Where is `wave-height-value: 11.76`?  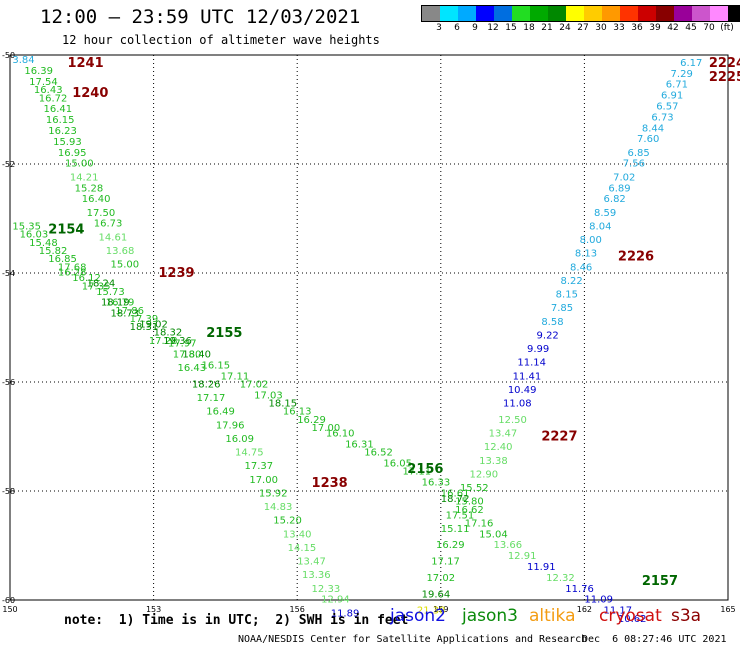
wave-height-value: 11.76 is located at coordinates (579, 589).